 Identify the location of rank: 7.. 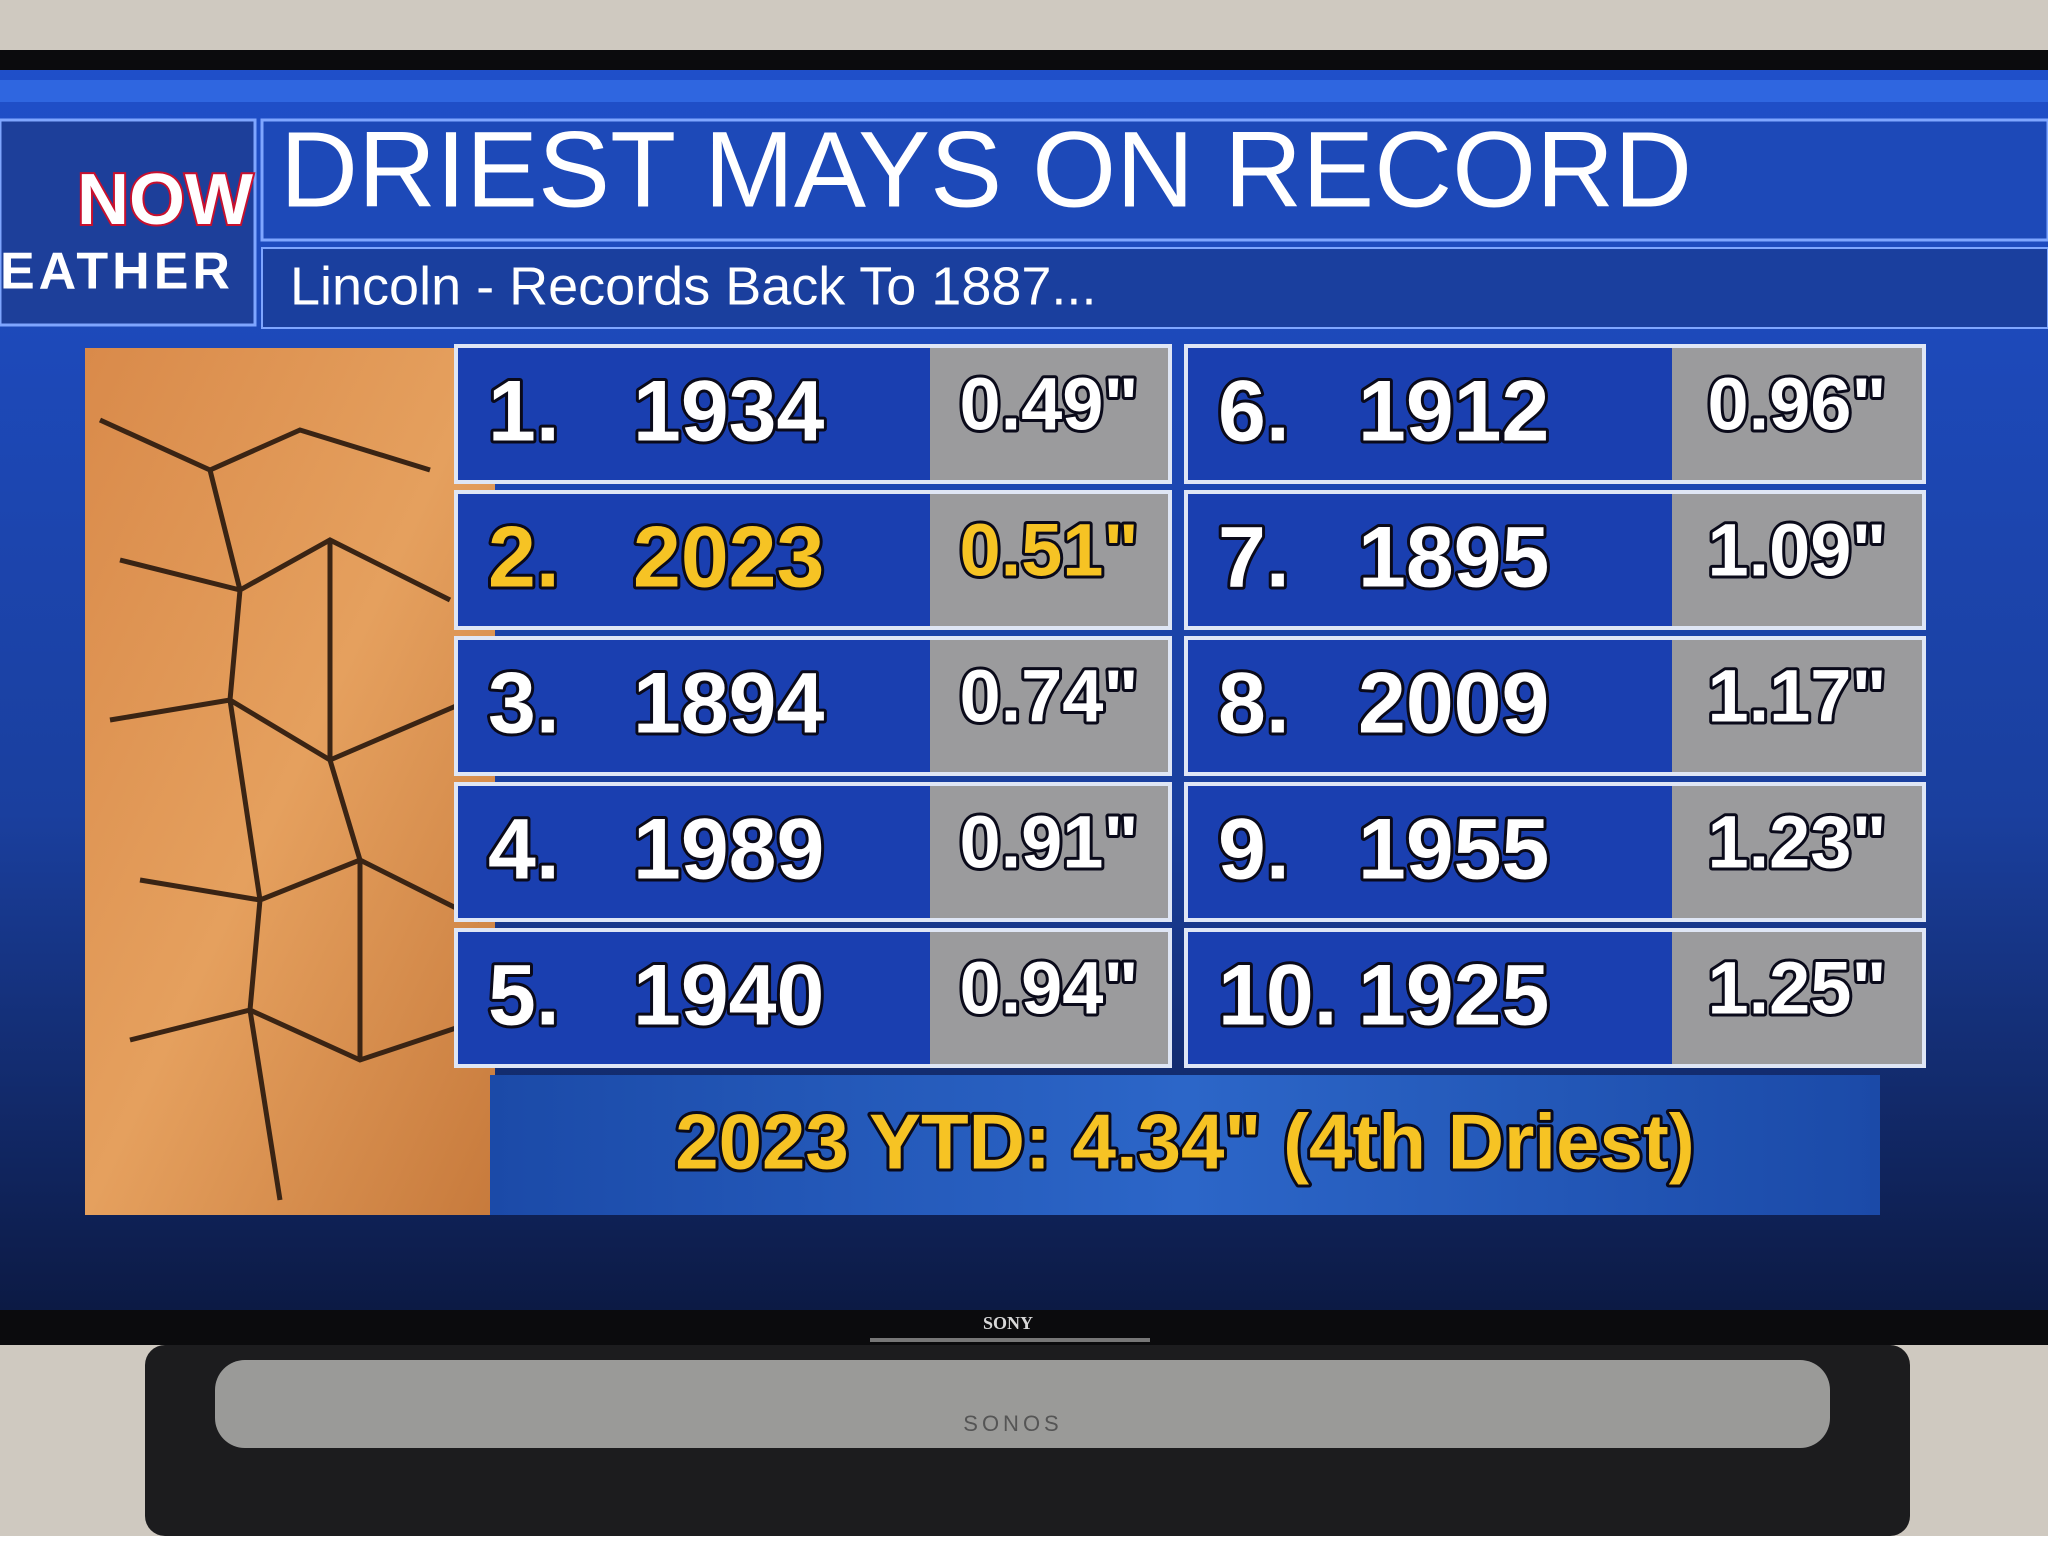
(1254, 558).